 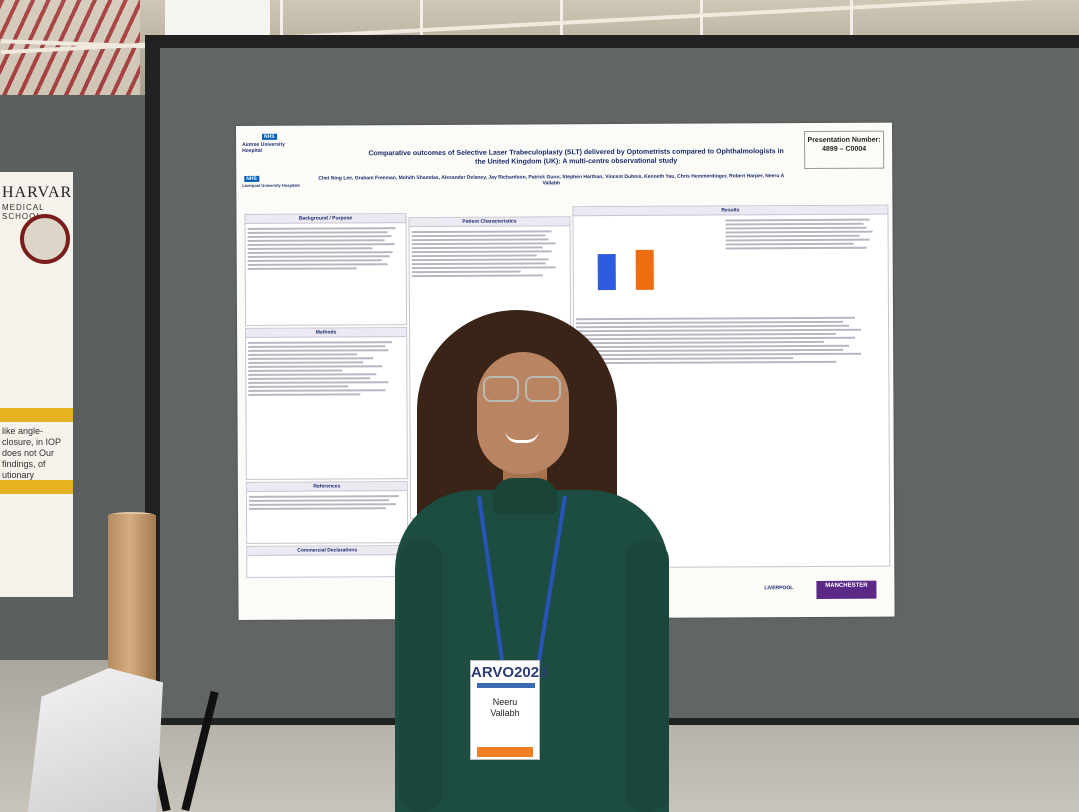 What do you see at coordinates (327, 561) in the screenshot?
I see `section-commercial: Commercial Declarations` at bounding box center [327, 561].